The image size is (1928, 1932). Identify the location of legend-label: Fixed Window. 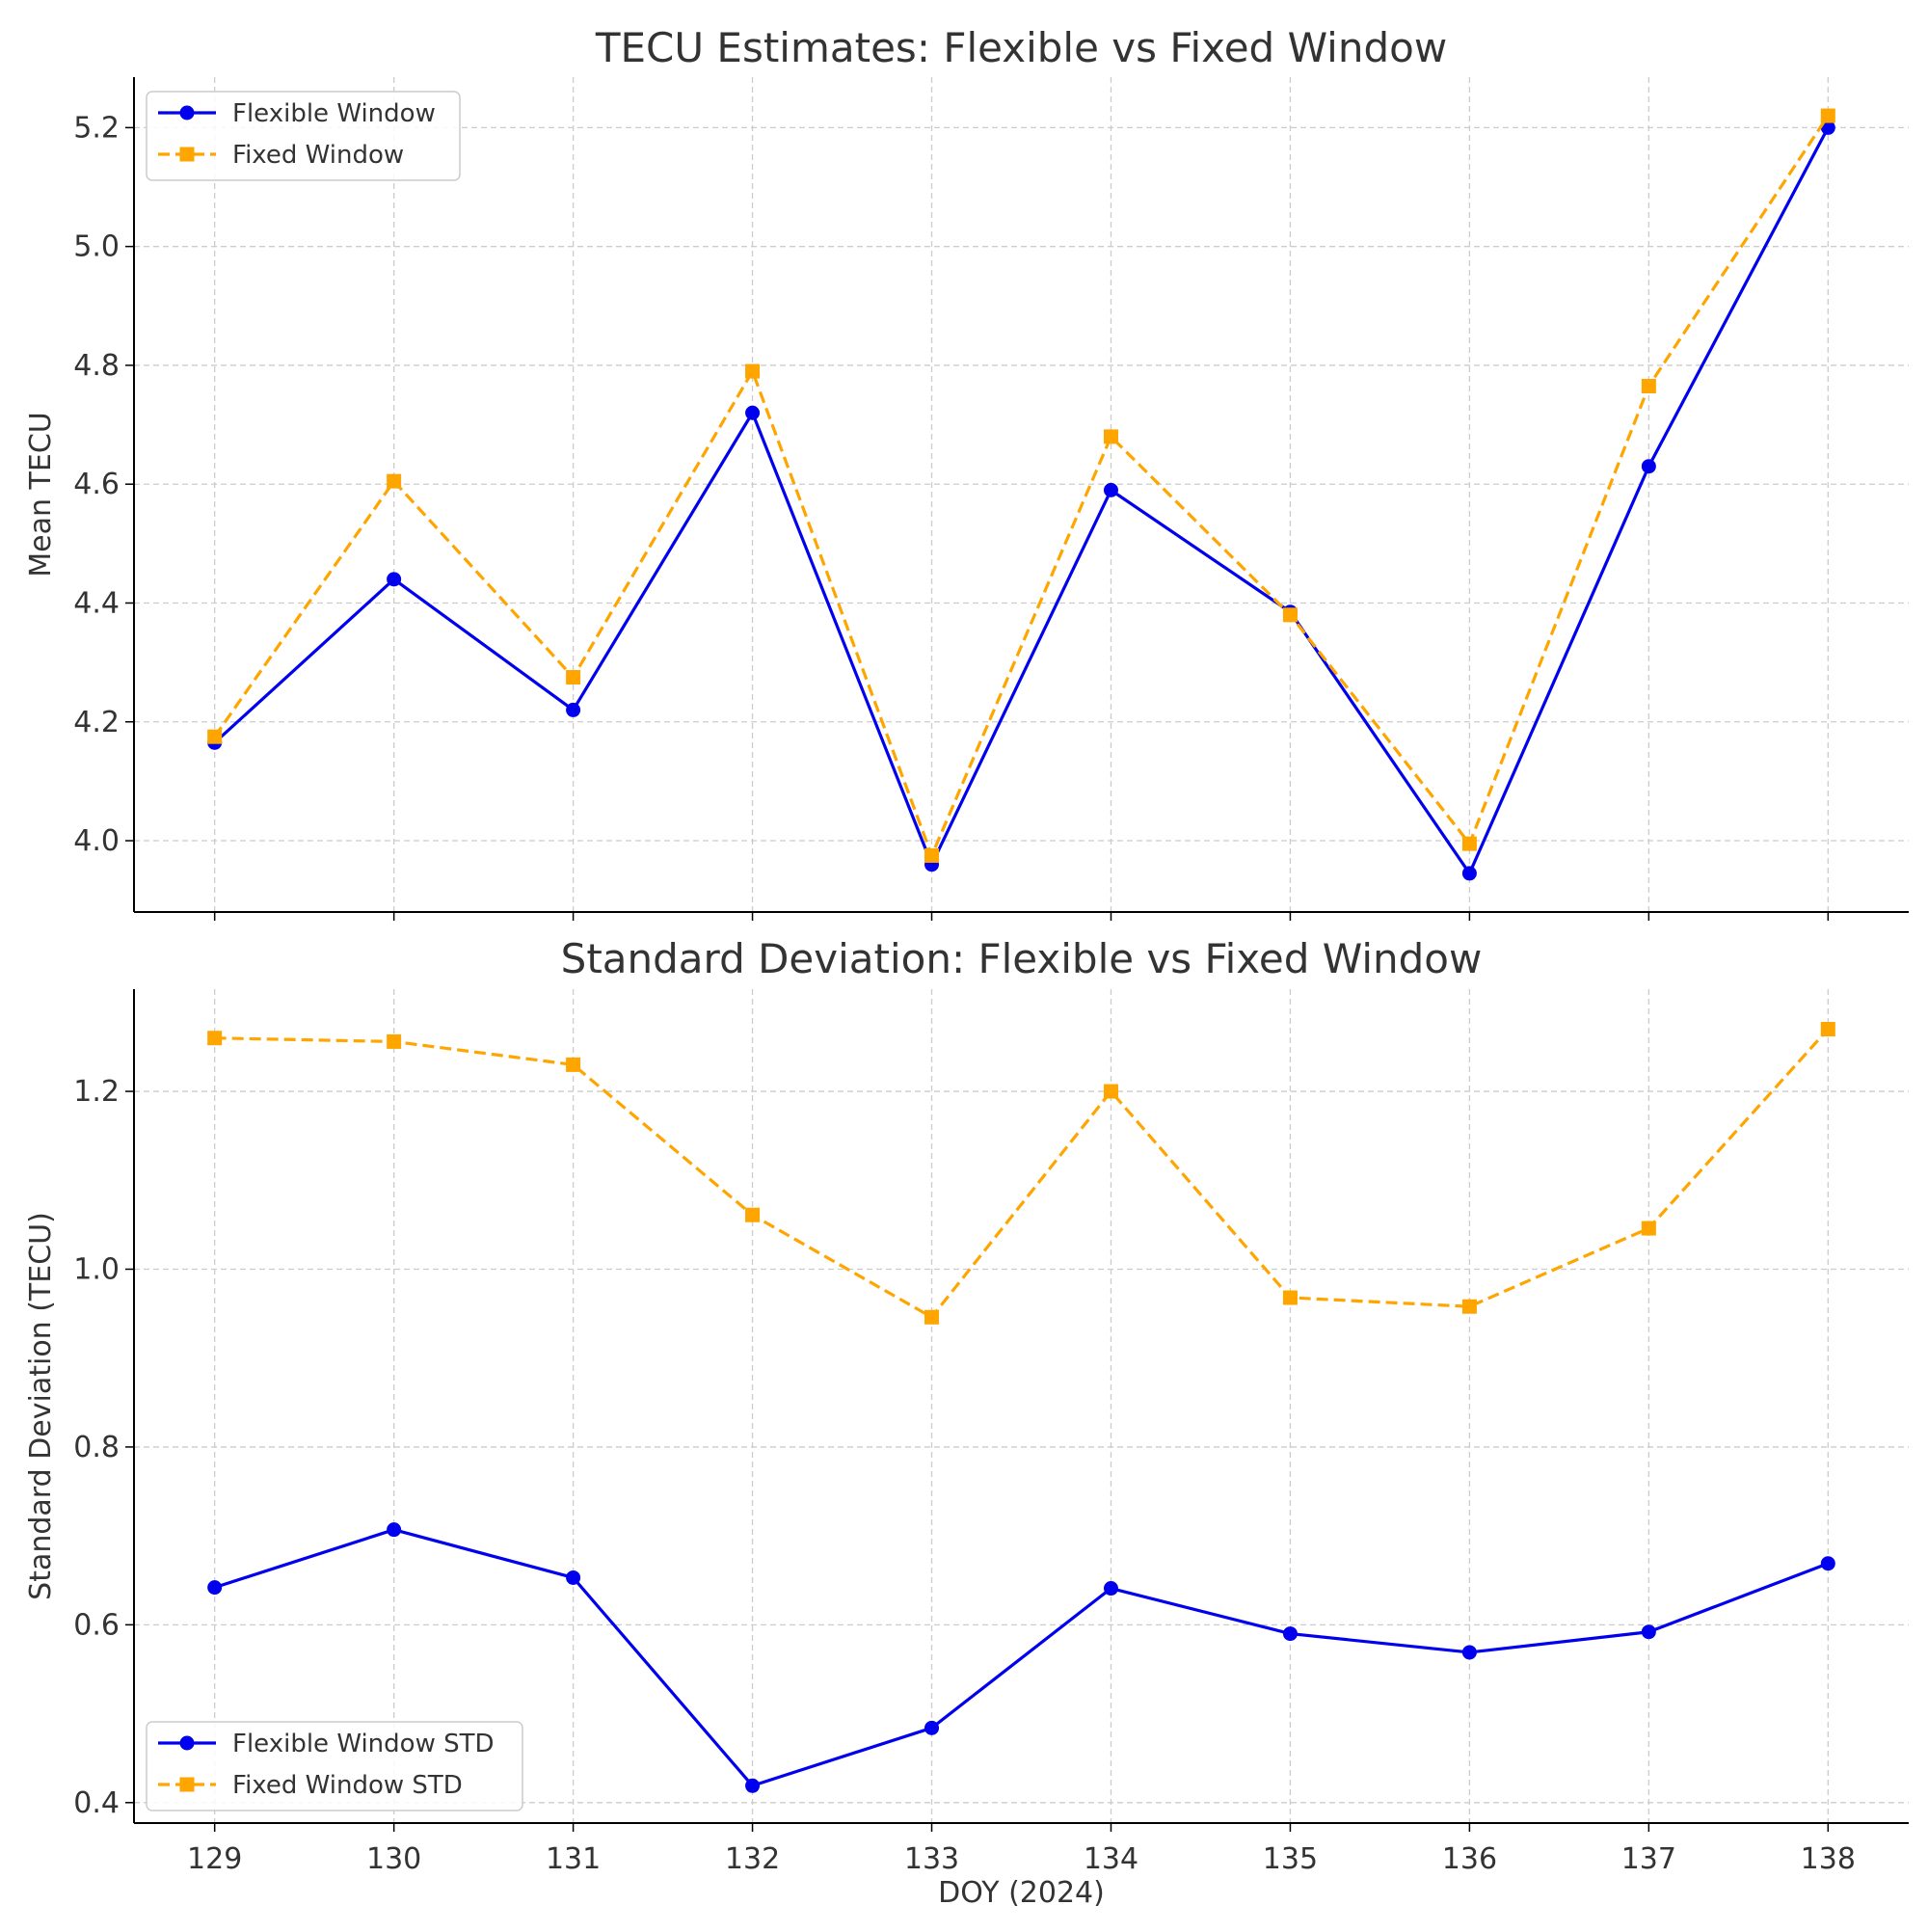
(318, 156).